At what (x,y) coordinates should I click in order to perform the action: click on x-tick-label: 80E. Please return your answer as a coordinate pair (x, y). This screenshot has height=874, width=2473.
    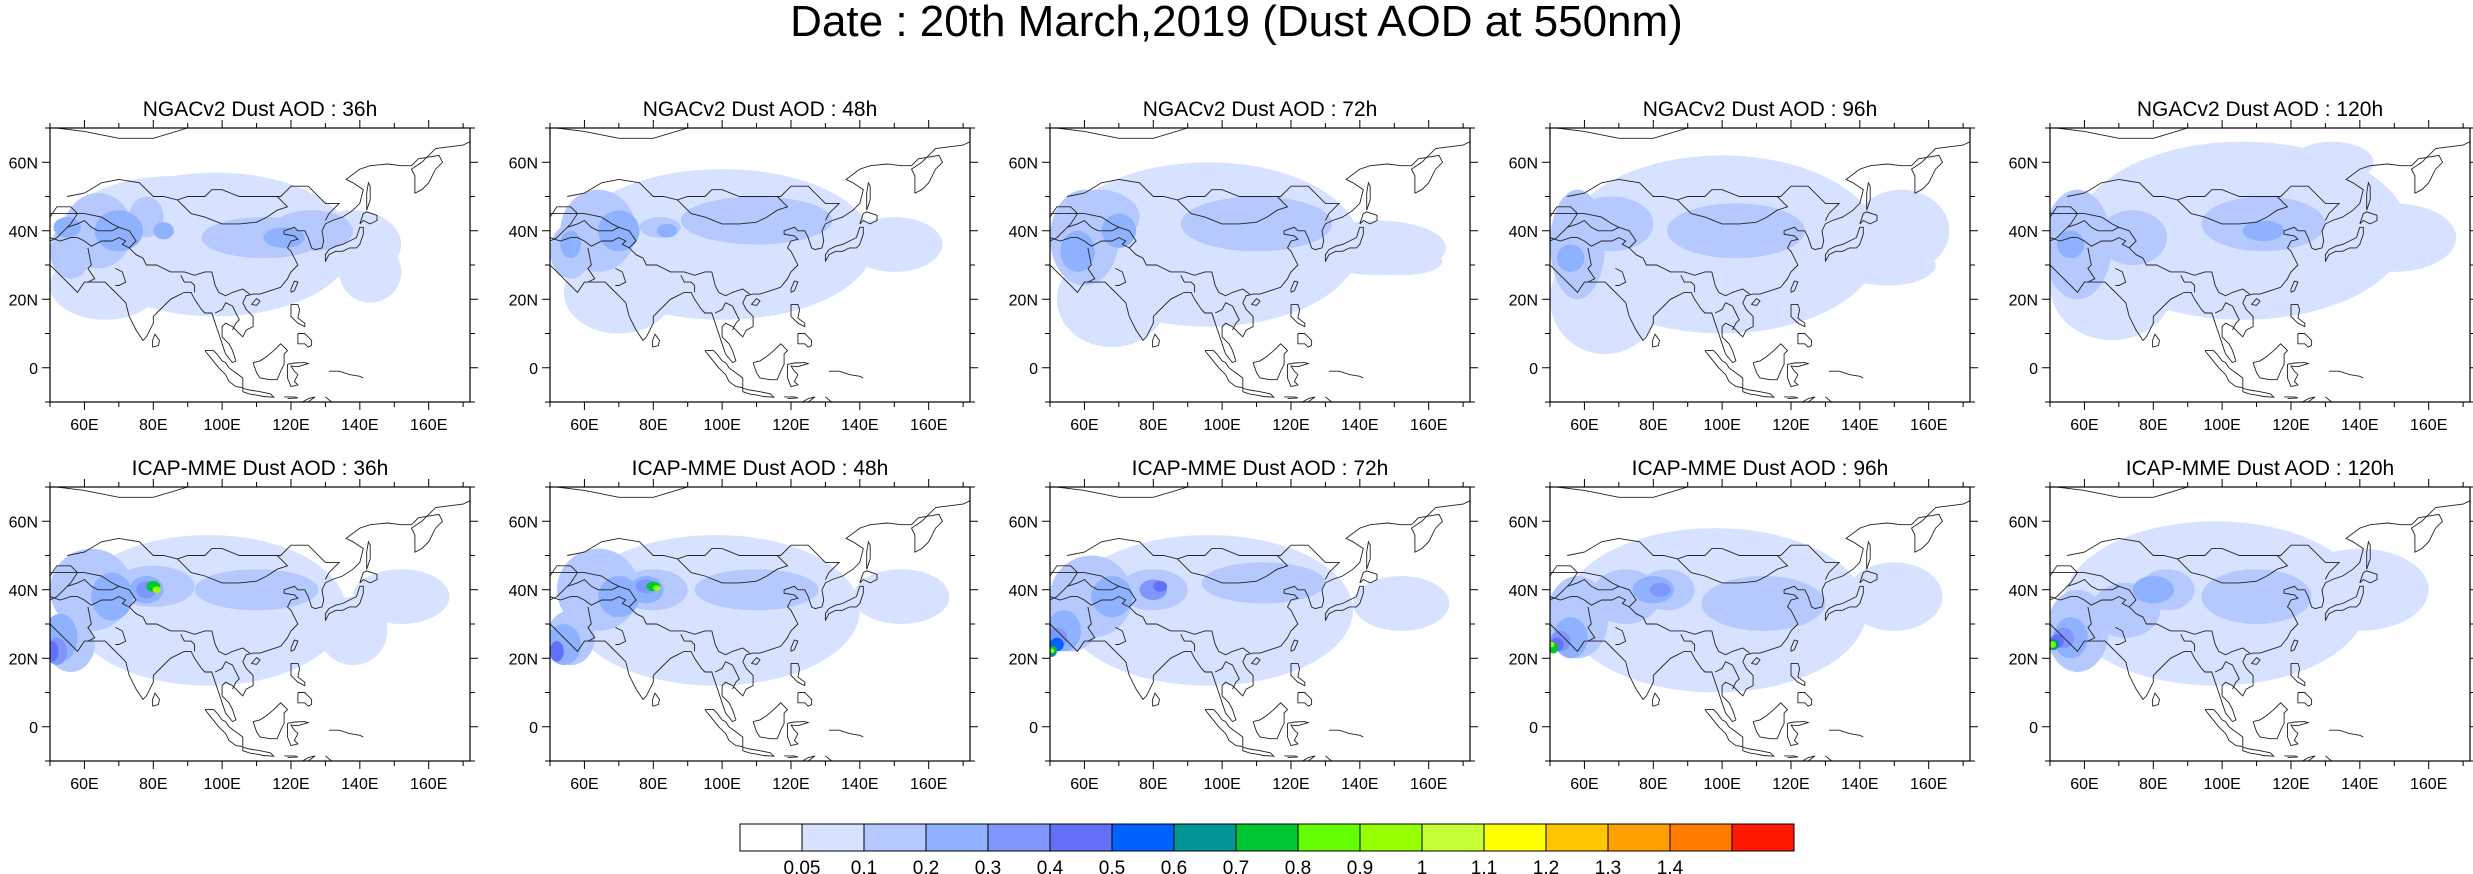
    Looking at the image, I should click on (653, 784).